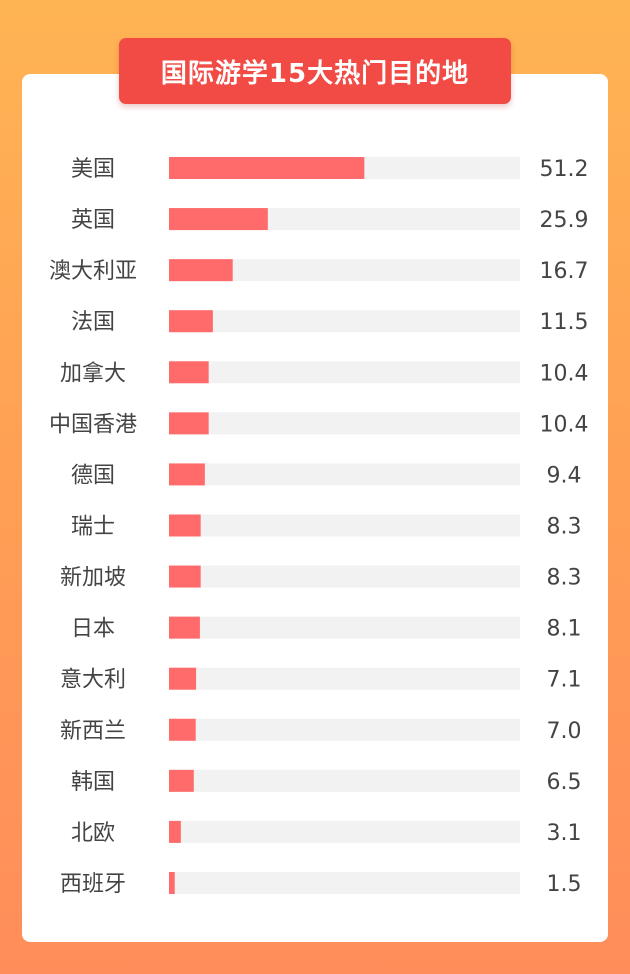  Describe the element at coordinates (93, 782) in the screenshot. I see `category-label: 韩国` at that location.